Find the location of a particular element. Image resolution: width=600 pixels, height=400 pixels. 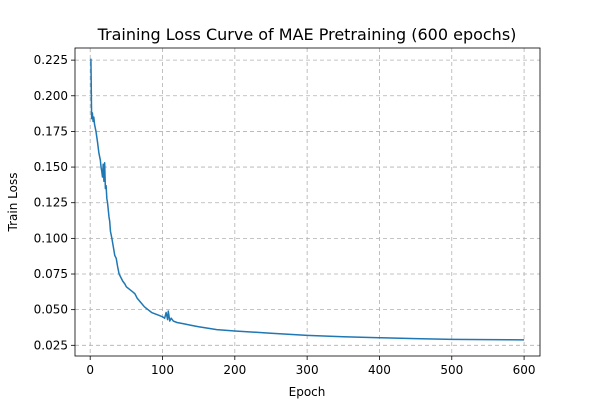

x-tick-label: 200 is located at coordinates (234, 370).